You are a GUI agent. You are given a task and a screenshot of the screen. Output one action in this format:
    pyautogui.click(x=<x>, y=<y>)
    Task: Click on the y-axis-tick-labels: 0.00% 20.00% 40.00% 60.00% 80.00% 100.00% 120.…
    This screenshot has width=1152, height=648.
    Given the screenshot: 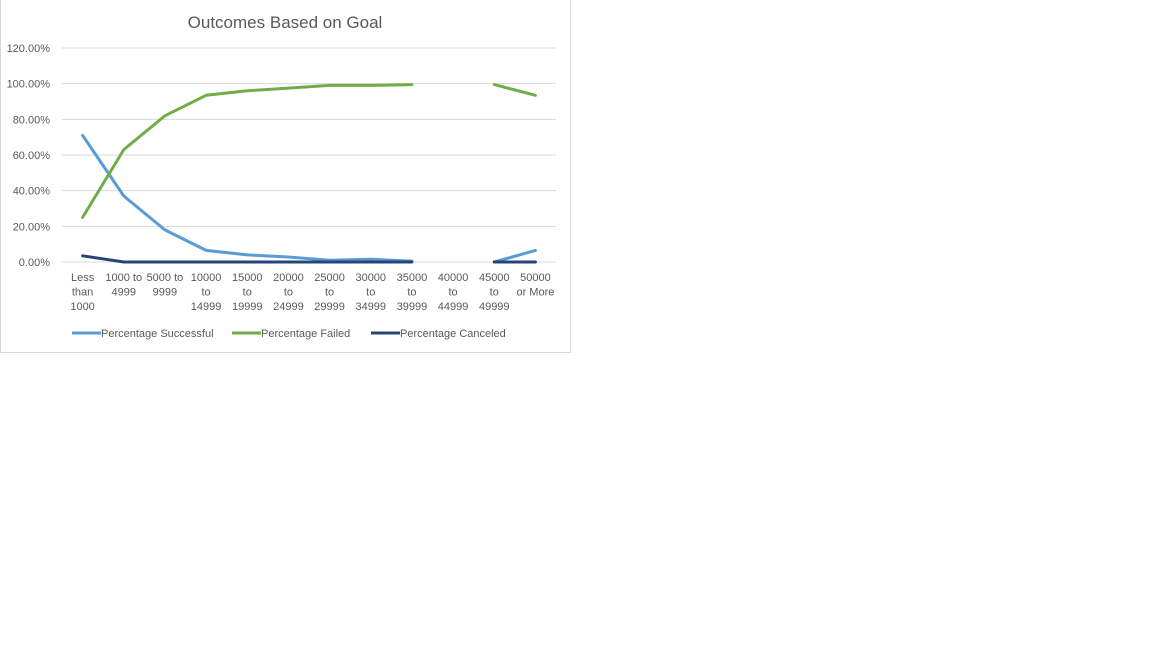 What is the action you would take?
    pyautogui.click(x=29, y=156)
    